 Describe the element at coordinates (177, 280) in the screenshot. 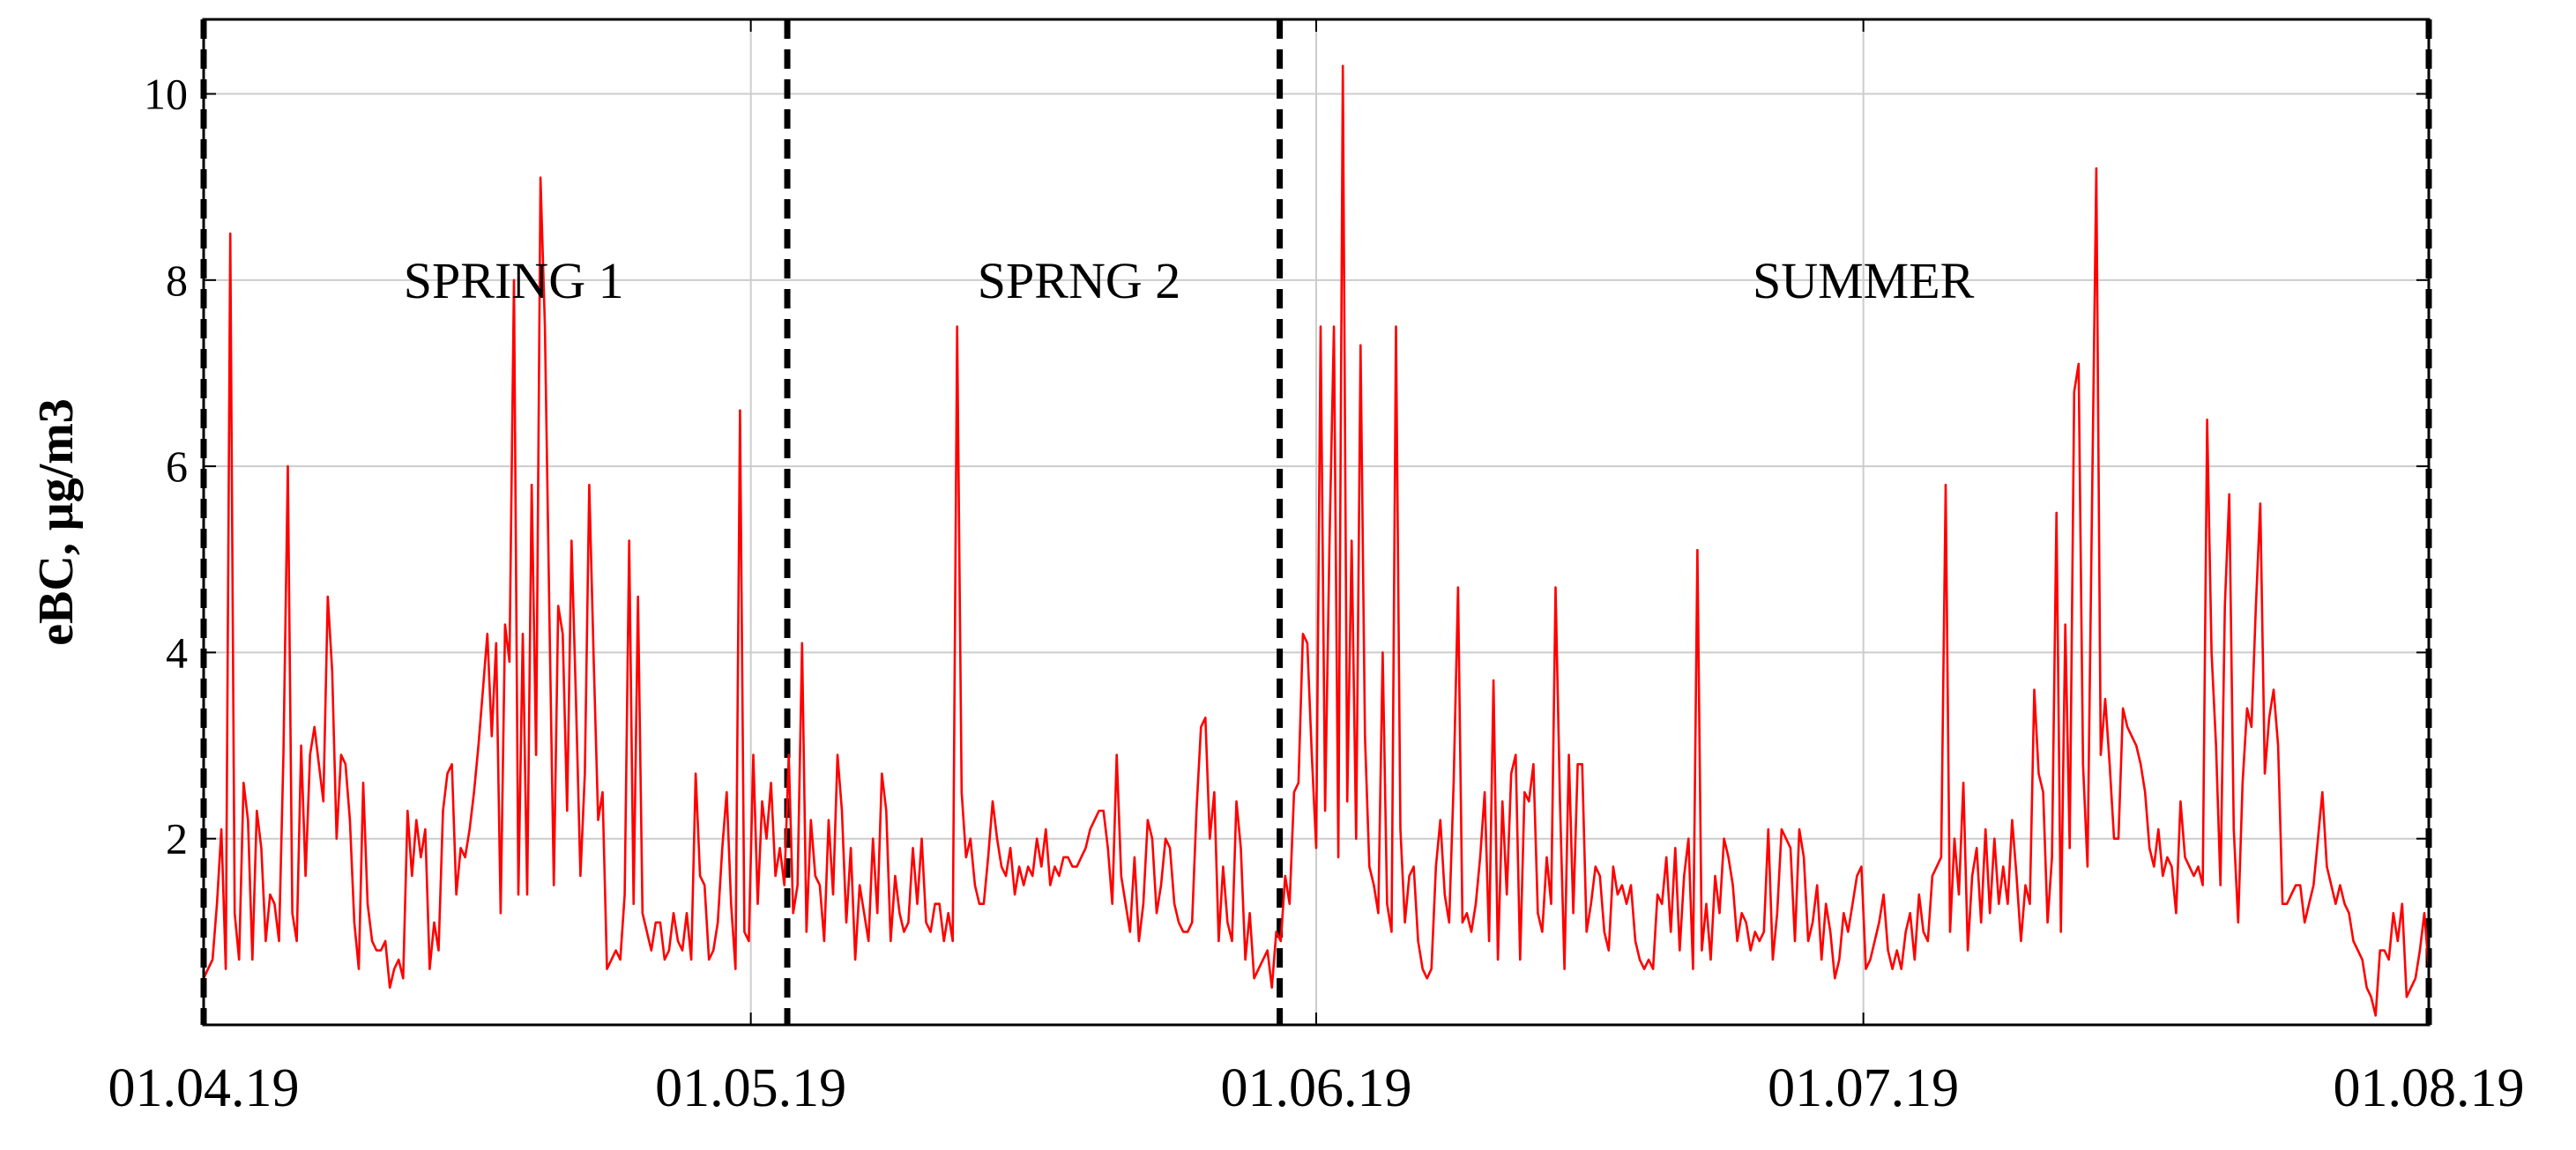

I see `y-tick-label: 8` at that location.